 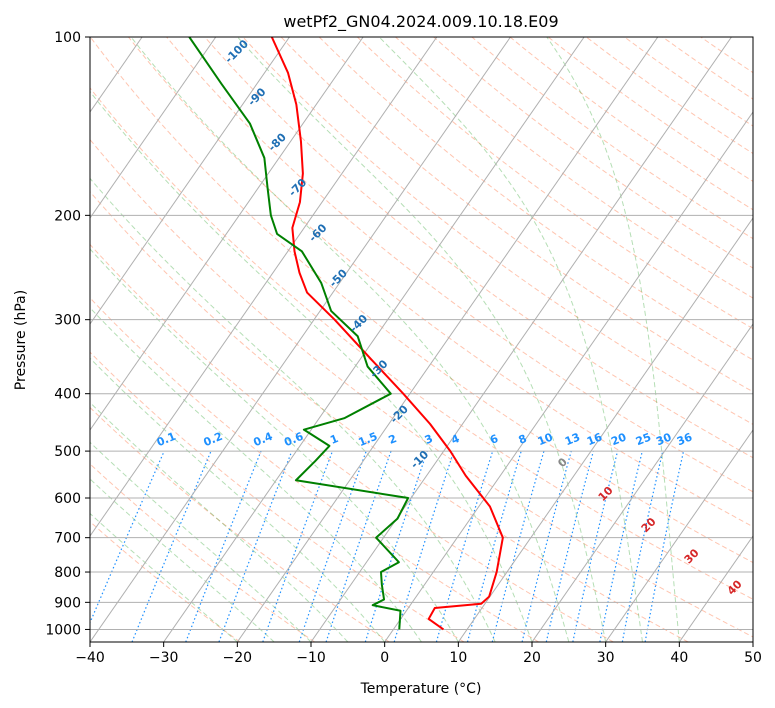 What do you see at coordinates (67, 452) in the screenshot?
I see `y-tick-label: 500` at bounding box center [67, 452].